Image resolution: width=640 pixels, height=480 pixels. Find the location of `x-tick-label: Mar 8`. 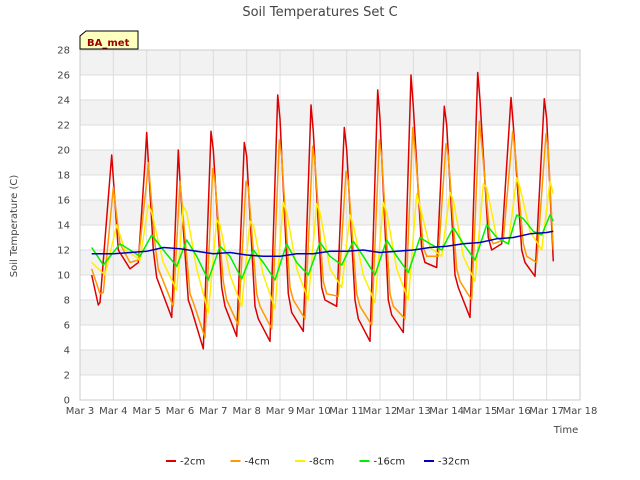

x-tick-label: Mar 8 is located at coordinates (246, 411).